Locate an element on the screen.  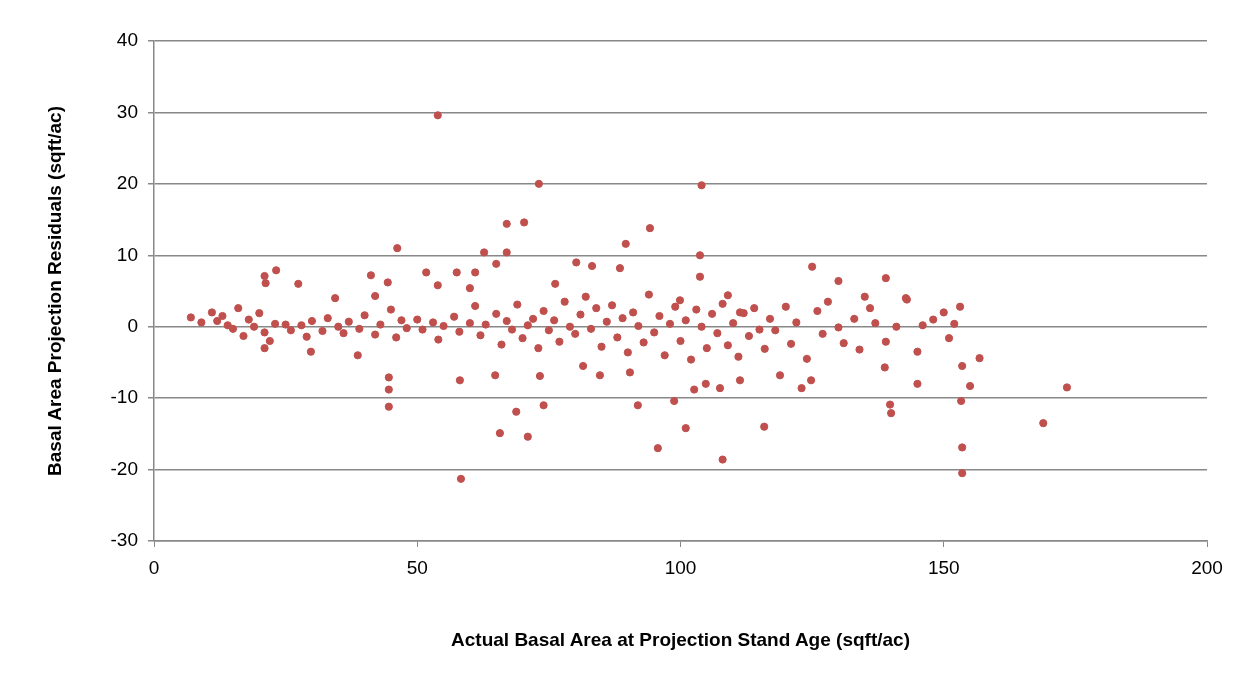
x-axis-title: Actual Basal Area at Projection Stand Age (sqft/ac) is located at coordinates (680, 639).